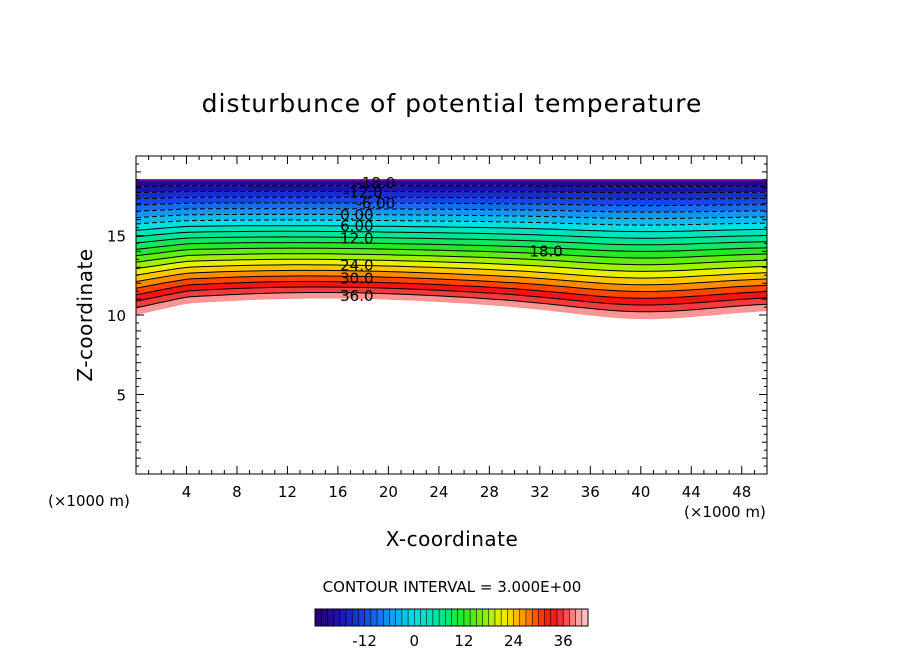 The image size is (904, 654). I want to click on chart-title: disturbunce of potential temperature, so click(452, 103).